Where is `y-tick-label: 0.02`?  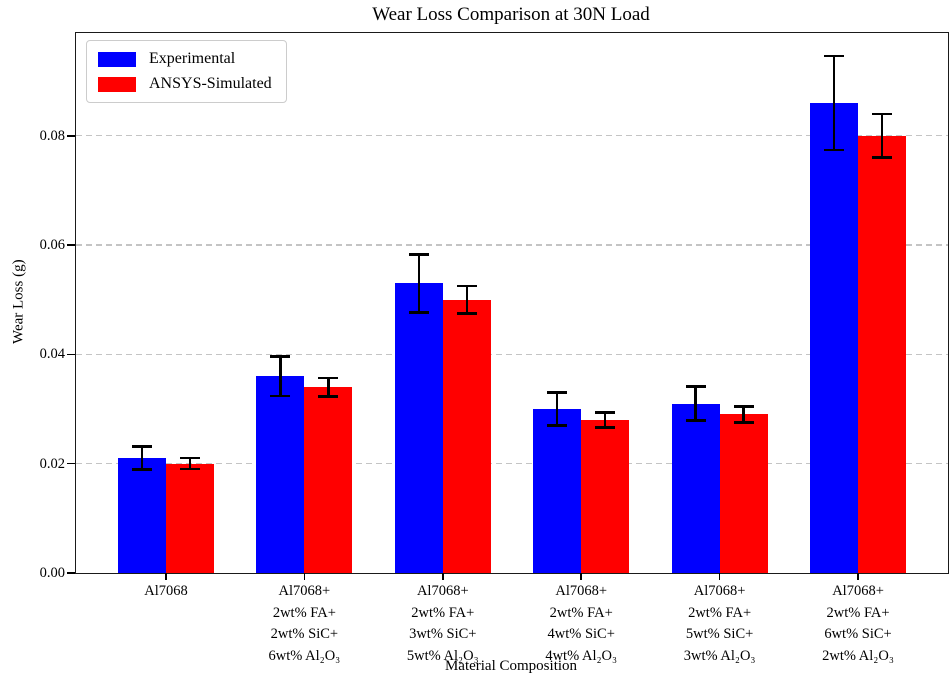 y-tick-label: 0.02 is located at coordinates (52, 463).